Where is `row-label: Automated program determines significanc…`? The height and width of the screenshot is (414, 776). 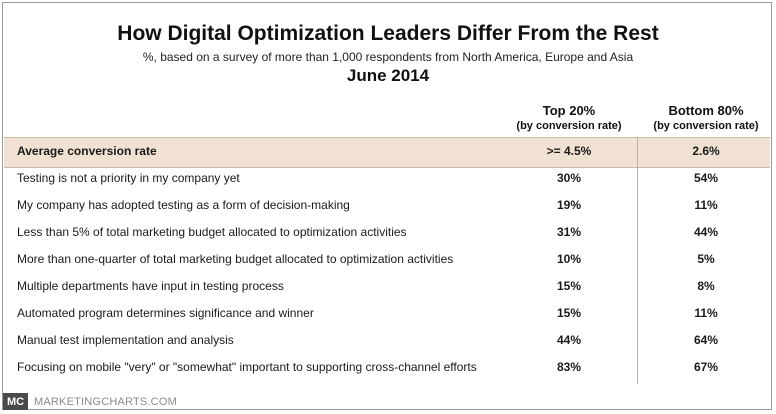
row-label: Automated program determines significanc… is located at coordinates (165, 313).